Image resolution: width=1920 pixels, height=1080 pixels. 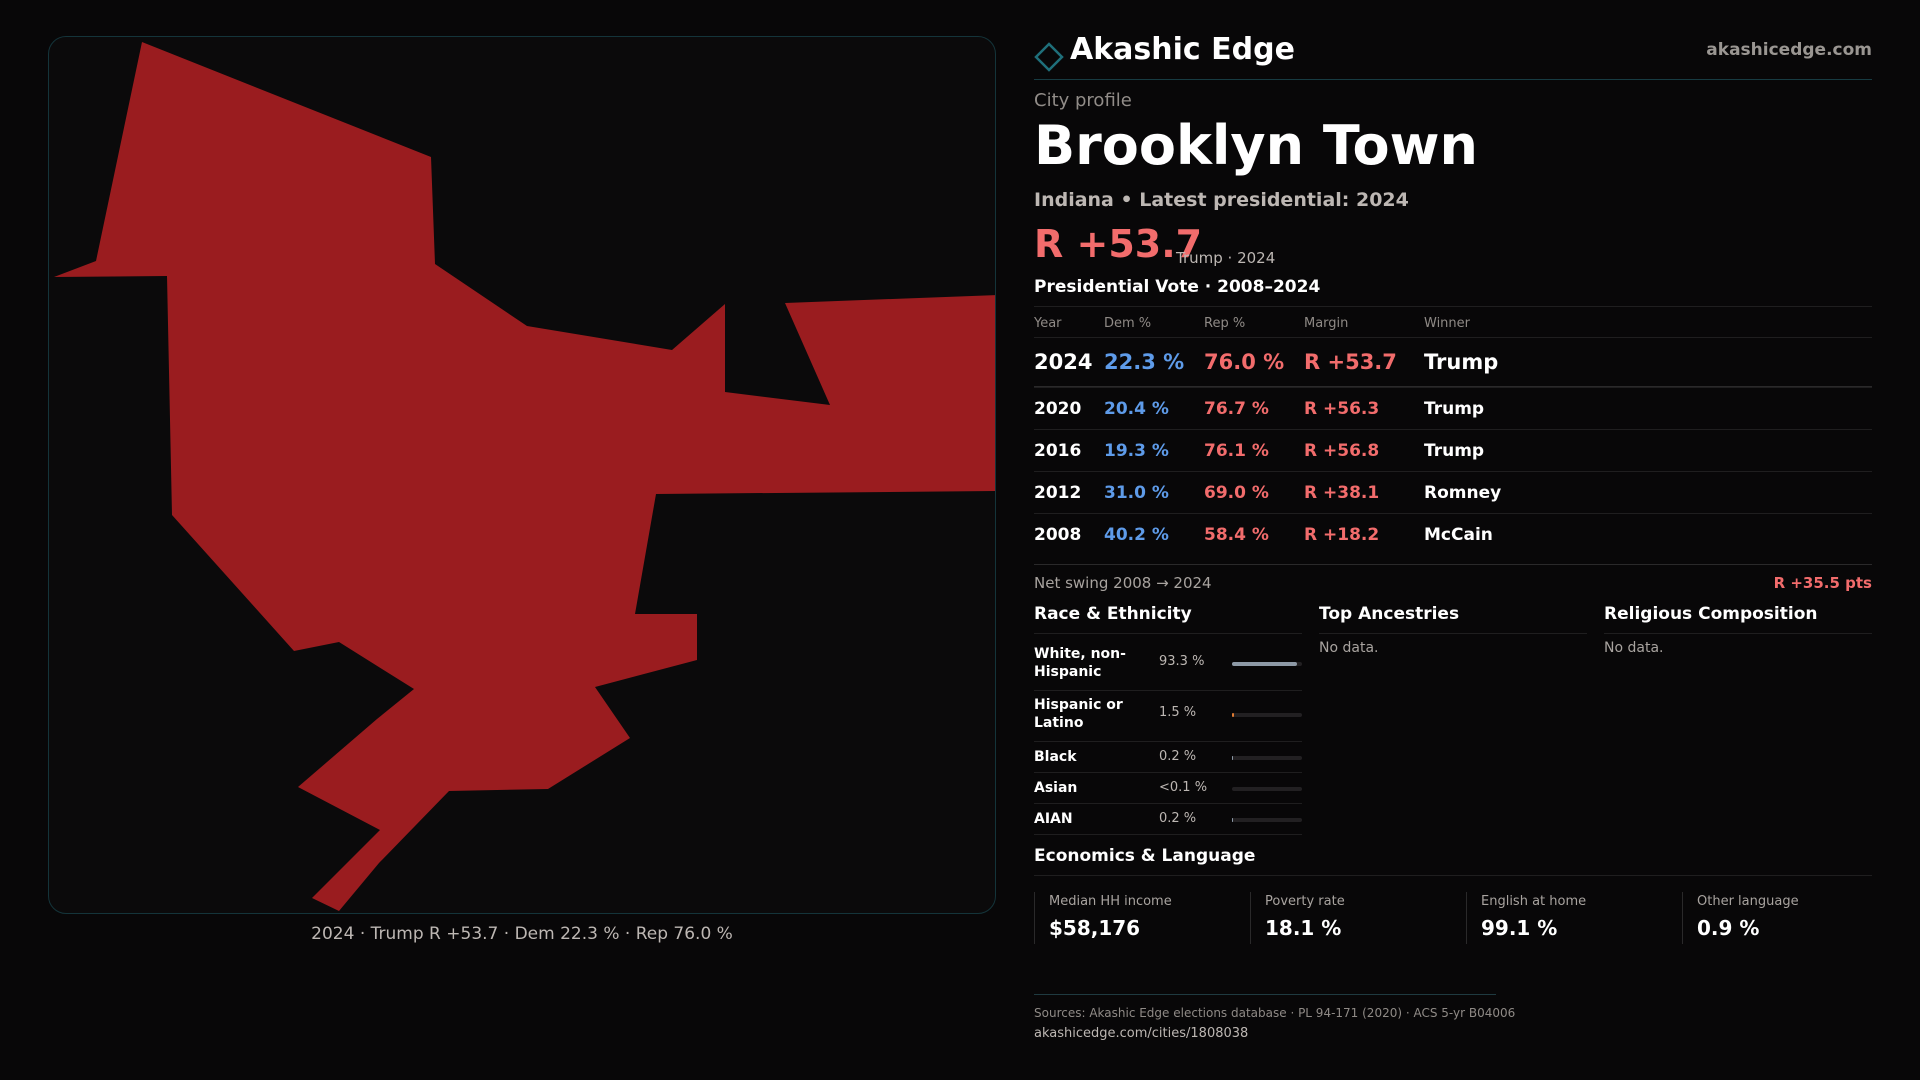 I want to click on headline-margin-note: Trump · 2024, so click(x=1226, y=258).